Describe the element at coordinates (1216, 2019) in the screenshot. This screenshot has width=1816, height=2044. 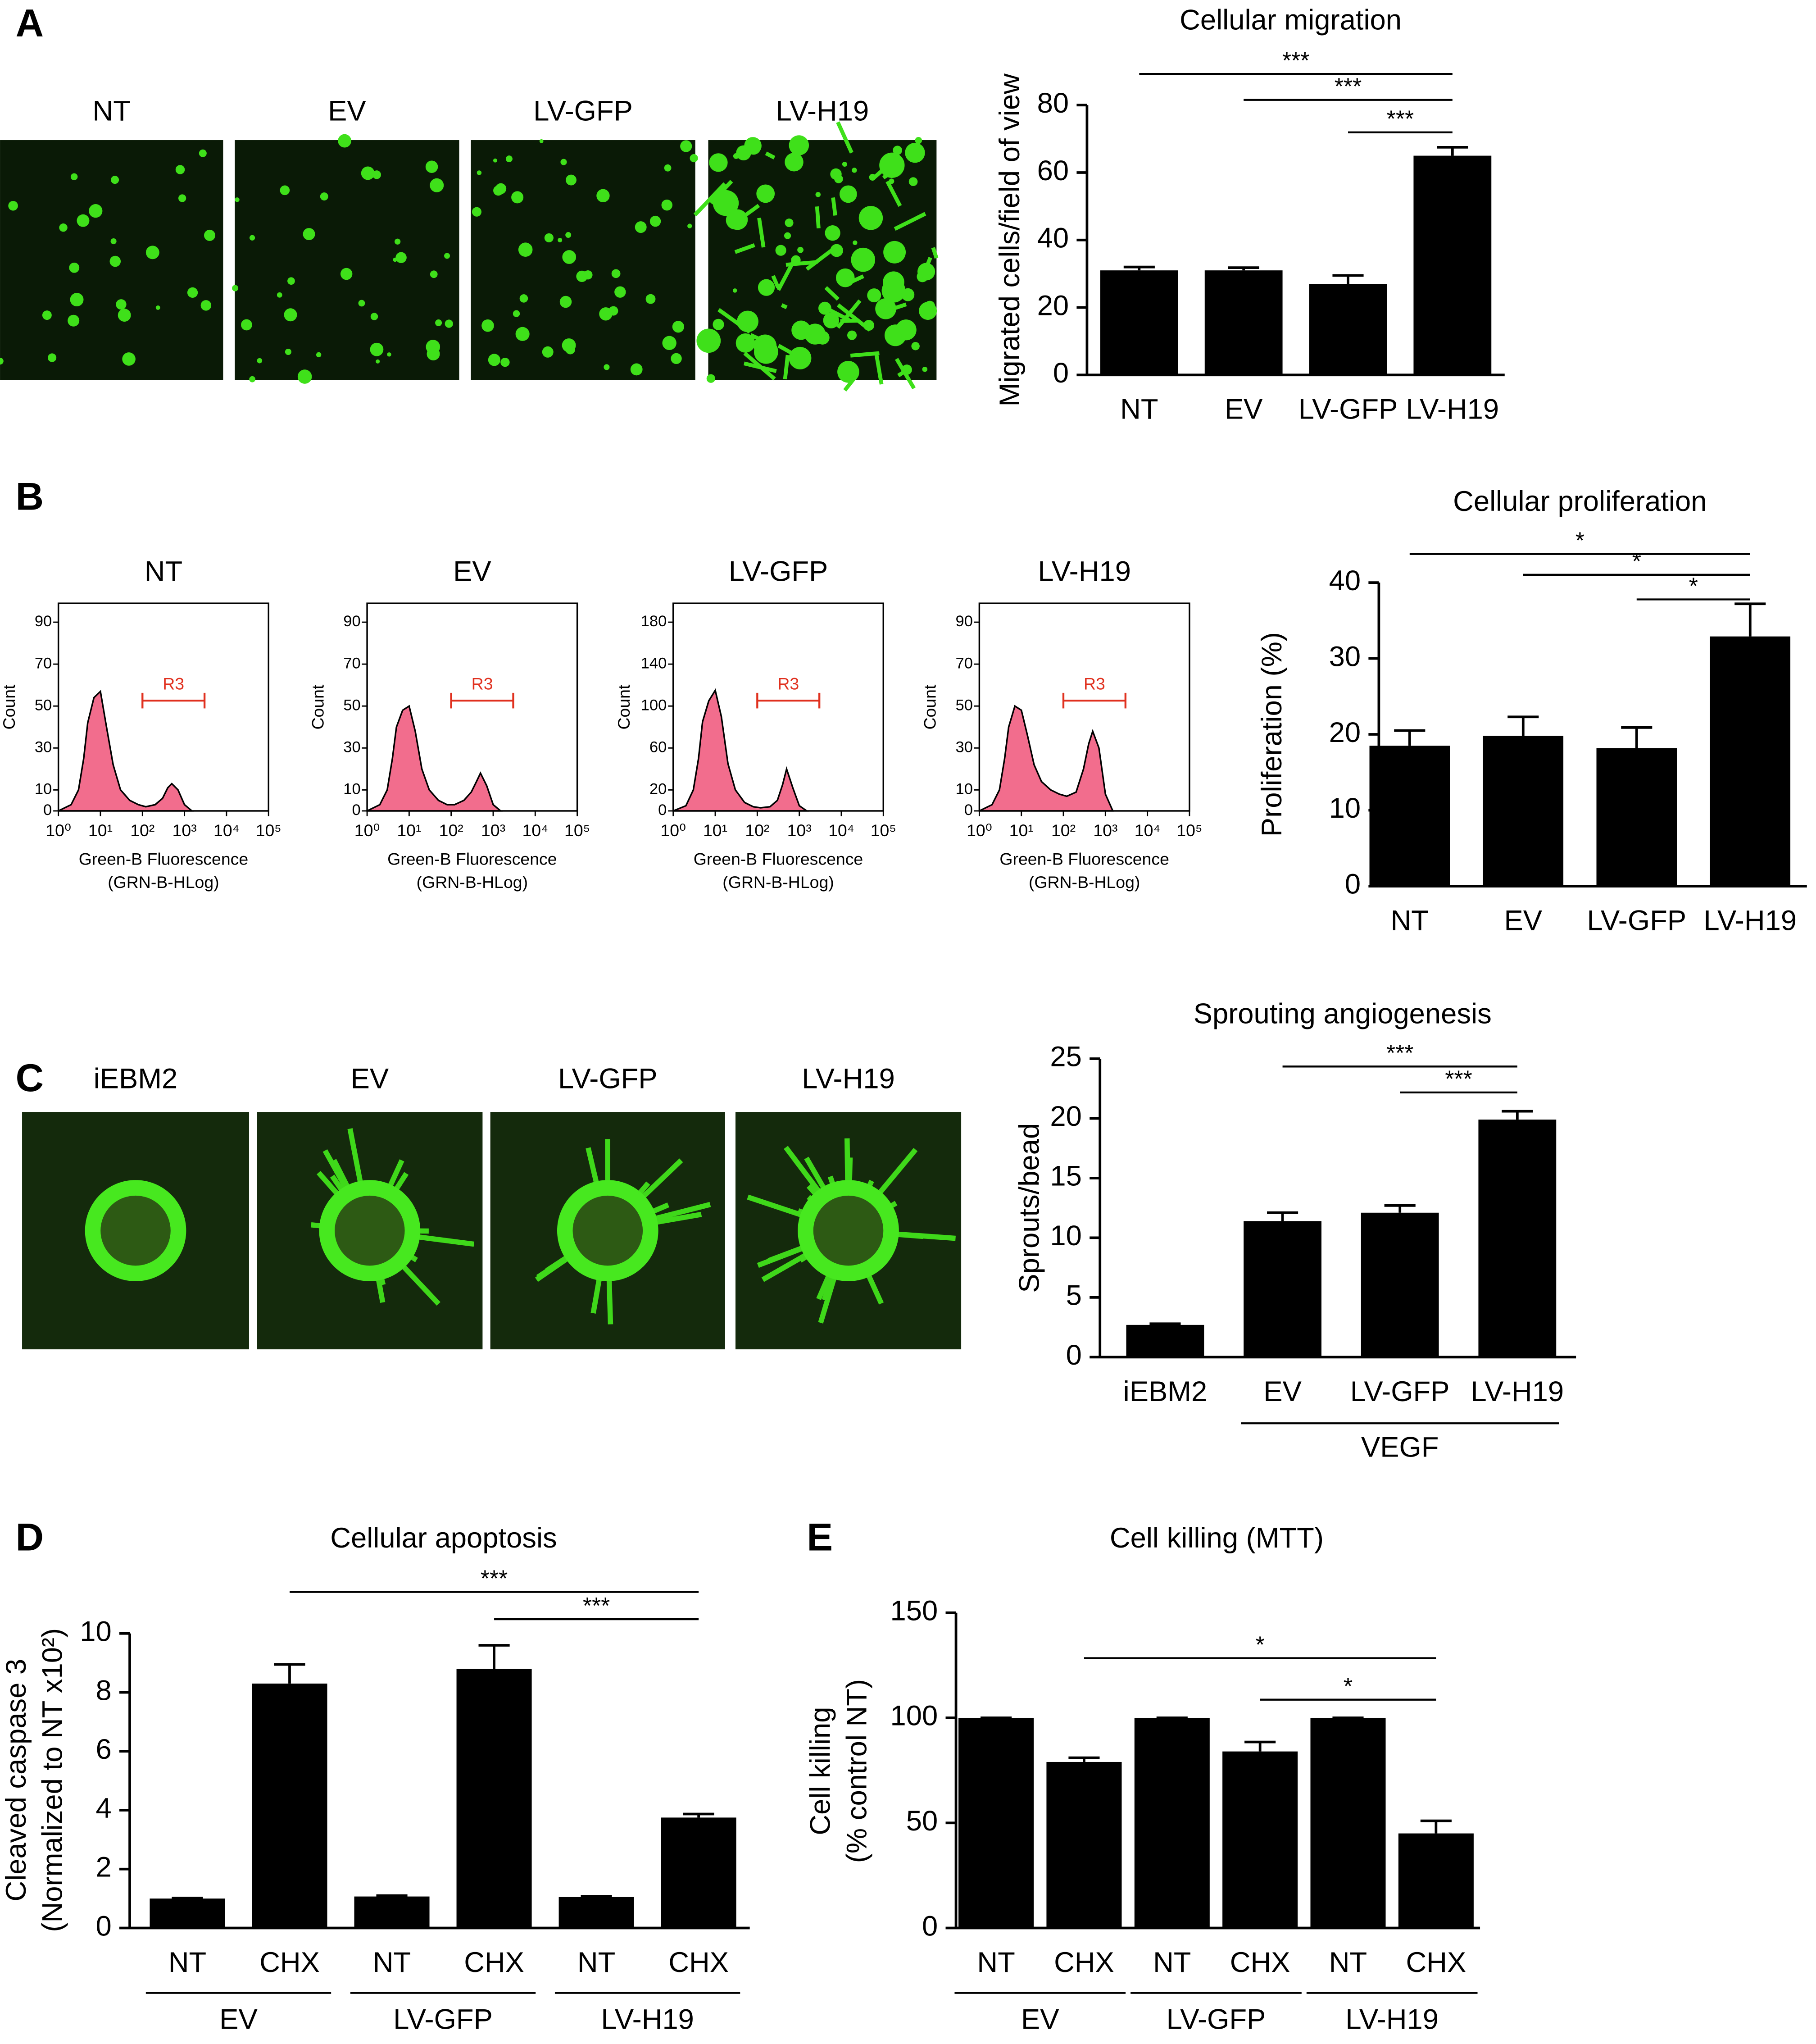
I see `group-label: LV-GFP` at that location.